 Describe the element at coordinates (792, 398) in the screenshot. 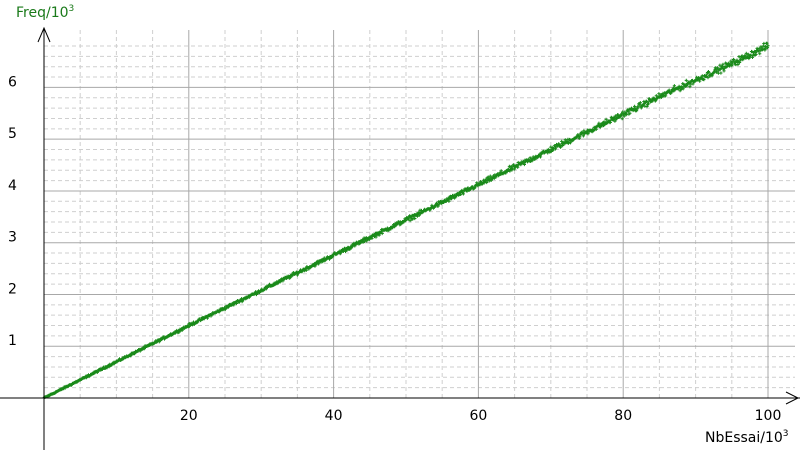

I see `x-axis-arrow-icon` at that location.